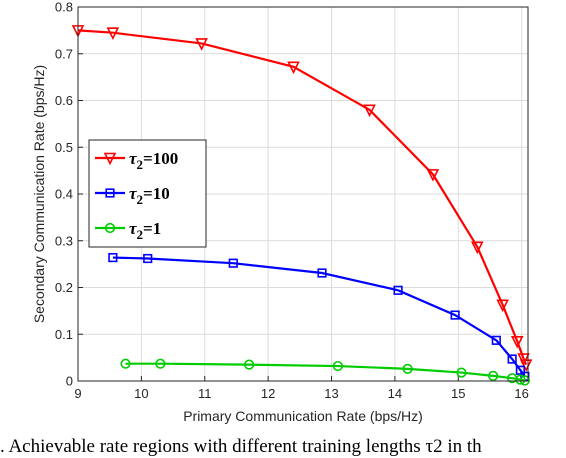 The height and width of the screenshot is (458, 566). What do you see at coordinates (39, 194) in the screenshot?
I see `y-axis-label: Secondary Communication Rate (bps/Hz)` at bounding box center [39, 194].